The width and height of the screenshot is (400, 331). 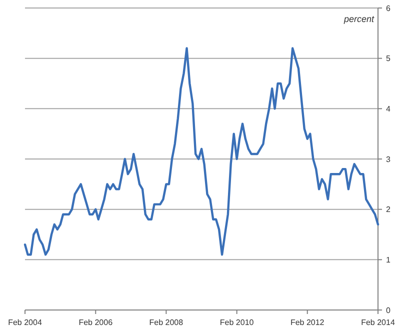 I want to click on y-tick-label: 6, so click(x=388, y=8).